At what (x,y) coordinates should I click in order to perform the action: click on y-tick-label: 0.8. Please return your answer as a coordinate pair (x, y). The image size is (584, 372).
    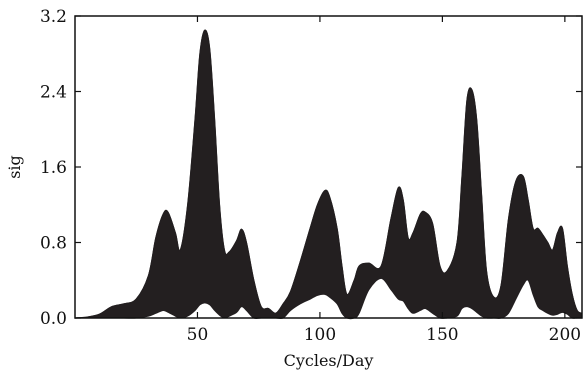
    Looking at the image, I should click on (53, 244).